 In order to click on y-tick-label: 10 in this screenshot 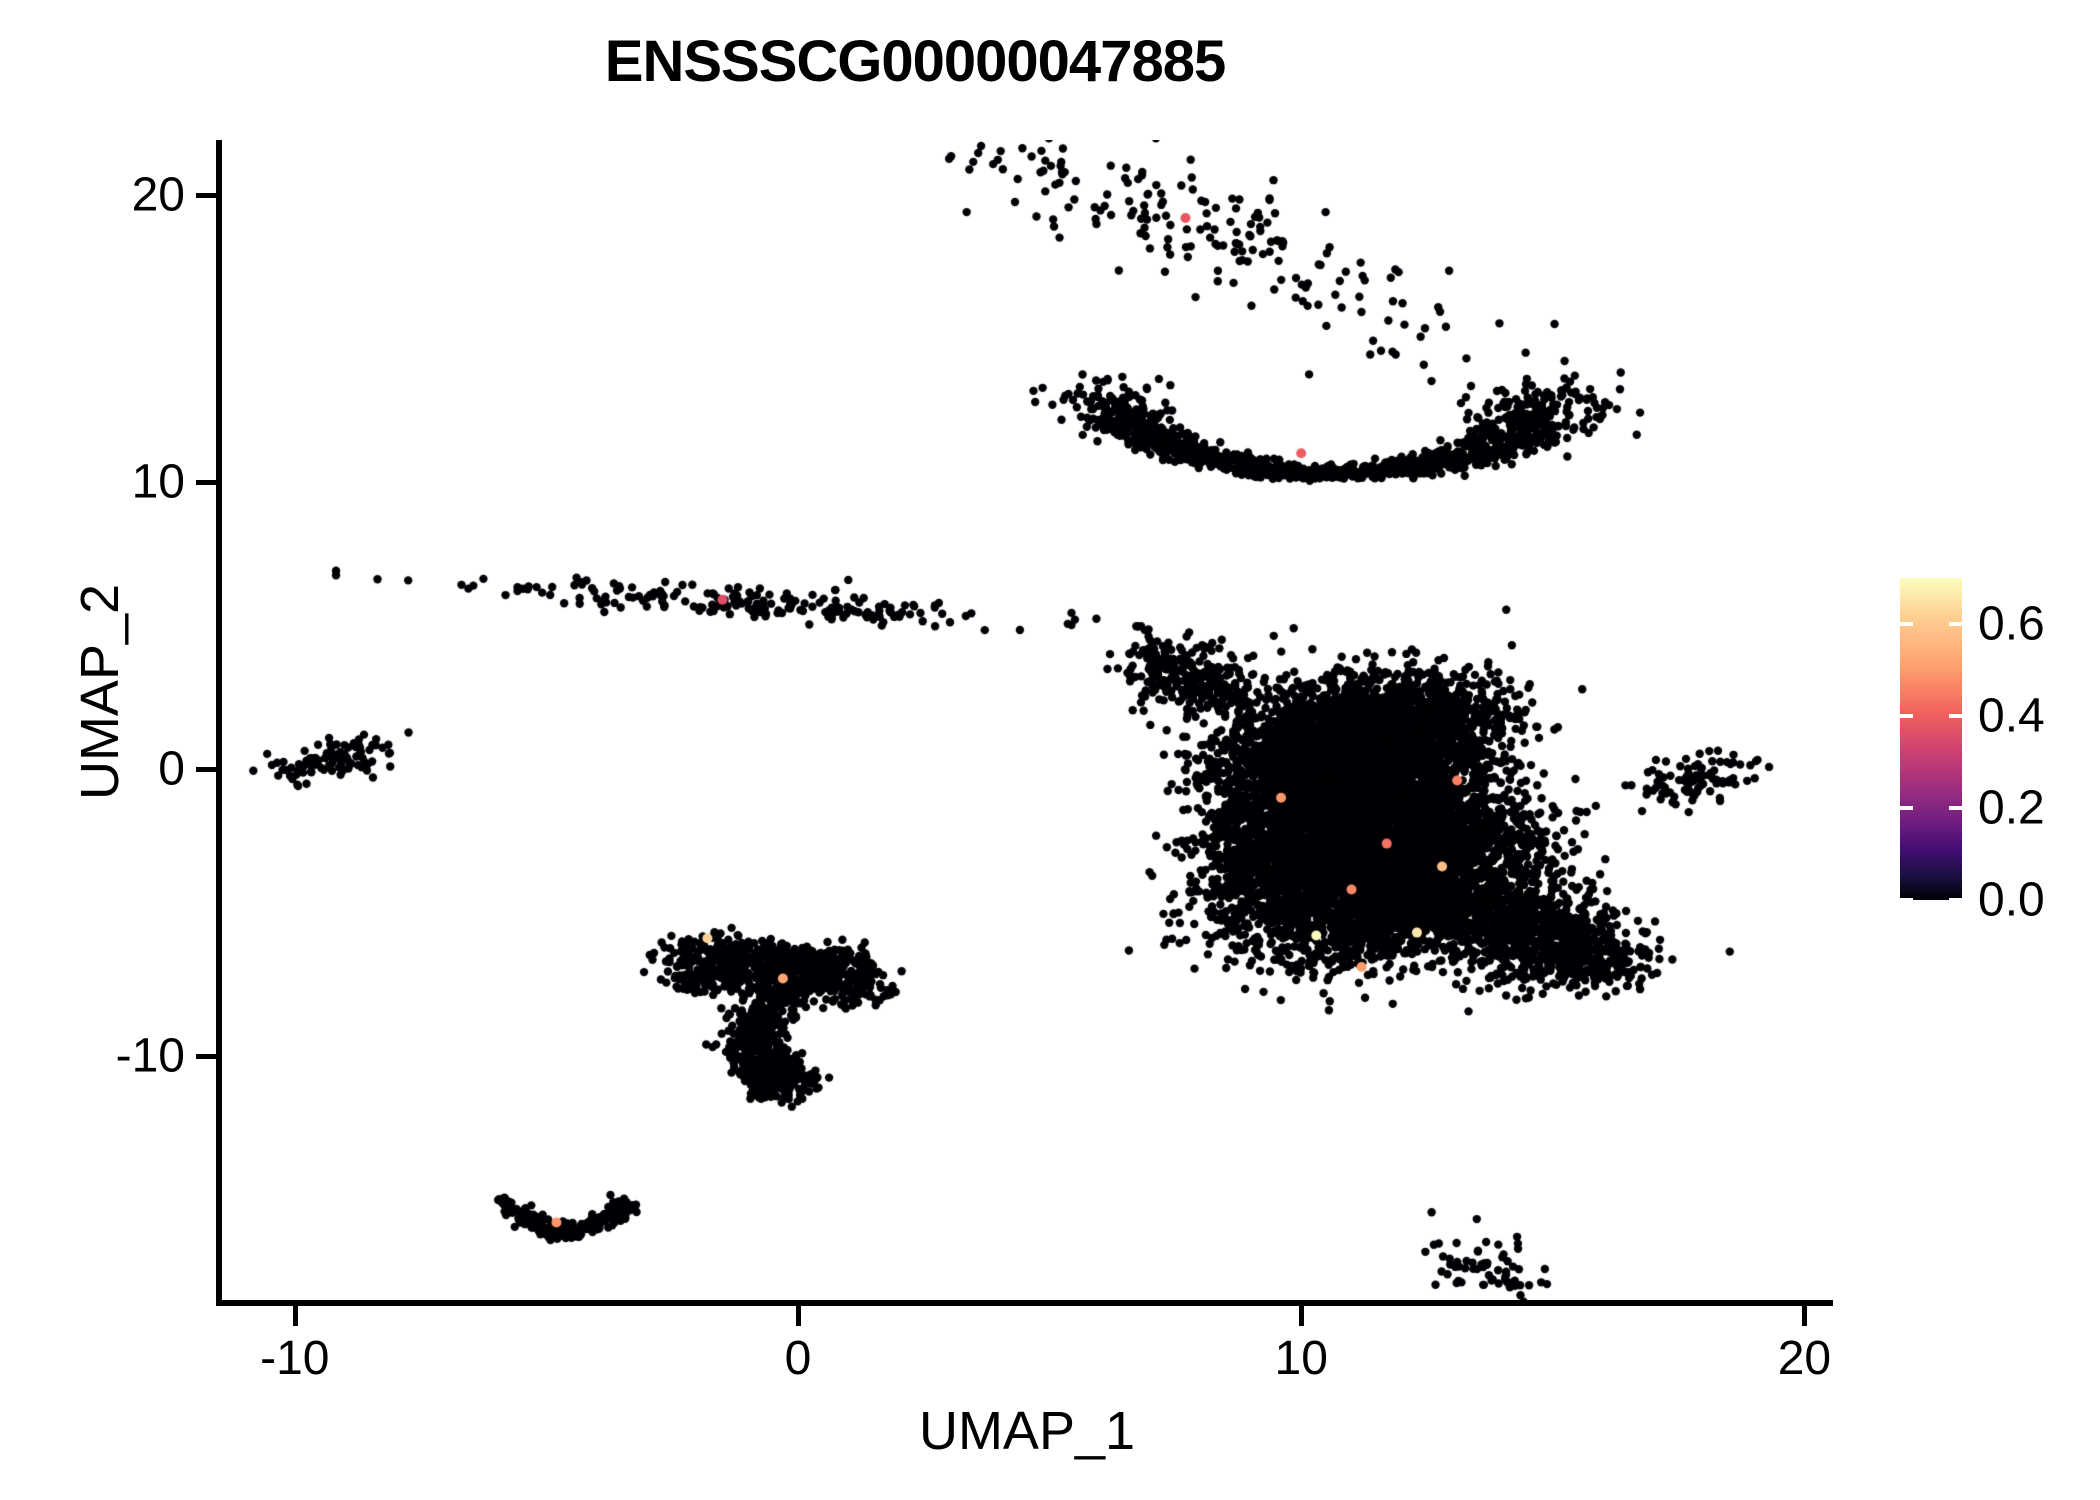, I will do `click(158, 482)`.